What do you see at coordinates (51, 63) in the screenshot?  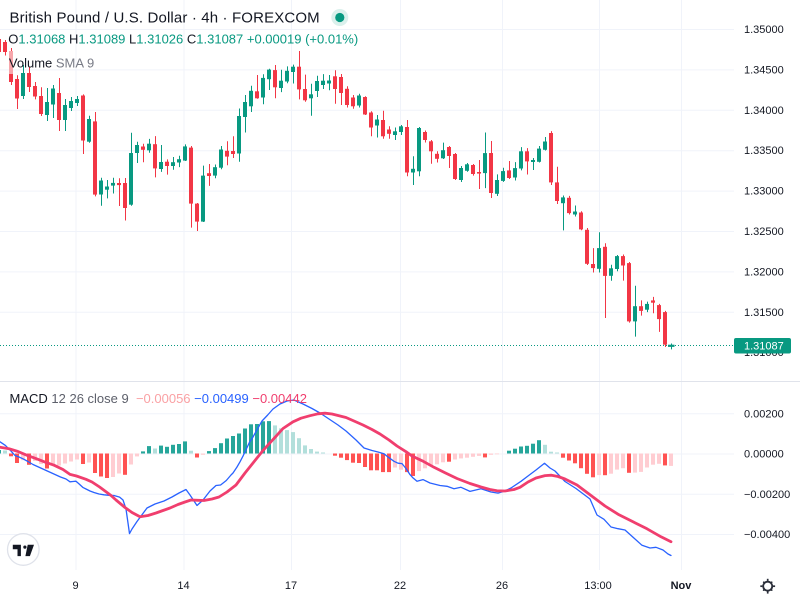 I see `svg-text: Volume SMA 9` at bounding box center [51, 63].